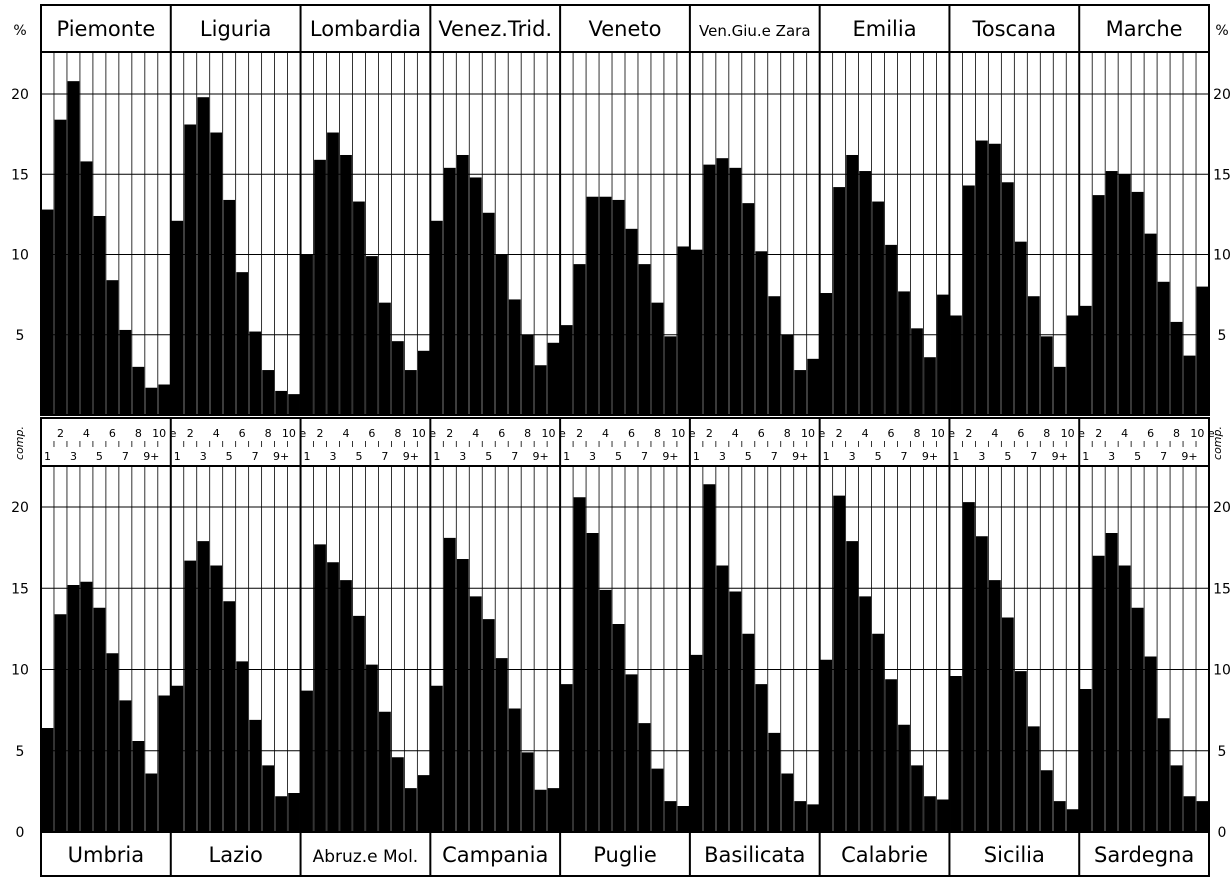  I want to click on top-y-tick-left: 5, so click(20, 336).